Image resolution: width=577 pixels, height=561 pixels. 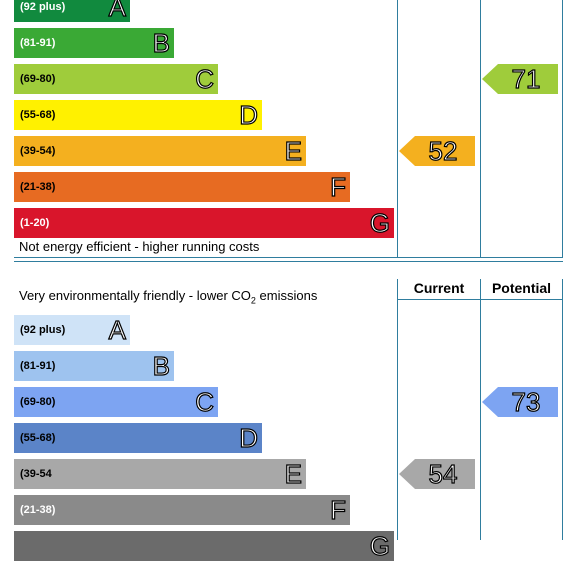 What do you see at coordinates (437, 151) in the screenshot?
I see `energy-current-arrow: 52` at bounding box center [437, 151].